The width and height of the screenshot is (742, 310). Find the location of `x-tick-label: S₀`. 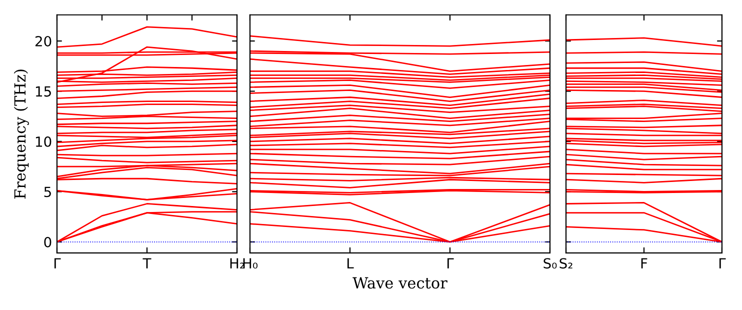

x-tick-label: S₀ is located at coordinates (550, 263).